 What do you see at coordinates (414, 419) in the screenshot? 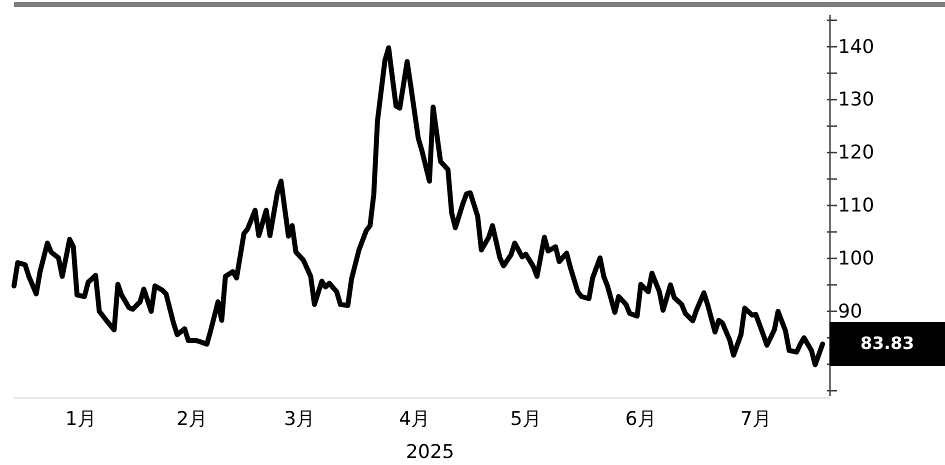
I see `x-tick-label: 4月` at bounding box center [414, 419].